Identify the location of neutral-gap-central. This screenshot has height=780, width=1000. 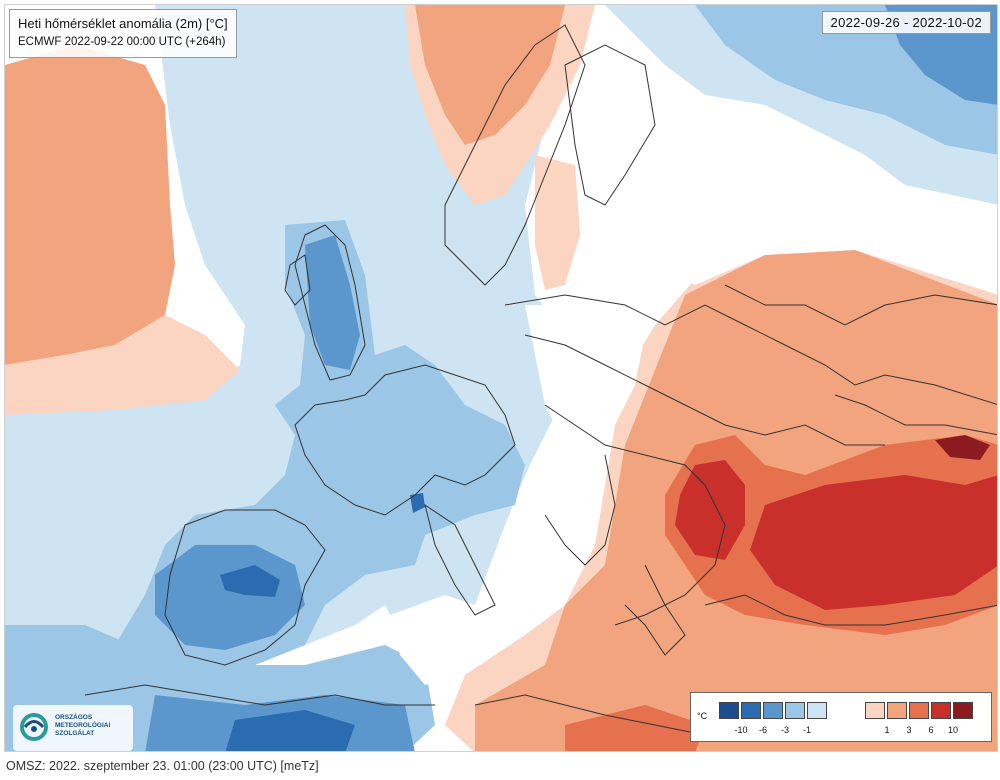
(585, 375).